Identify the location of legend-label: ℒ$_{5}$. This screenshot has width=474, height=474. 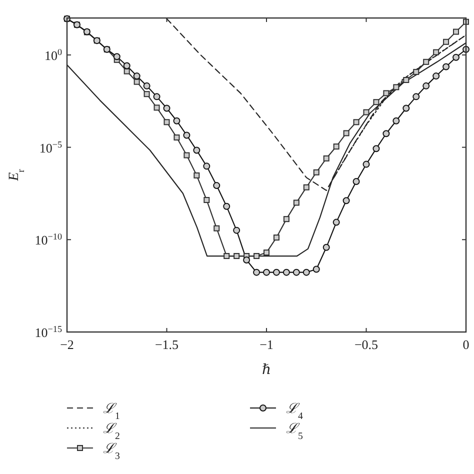
(294, 432).